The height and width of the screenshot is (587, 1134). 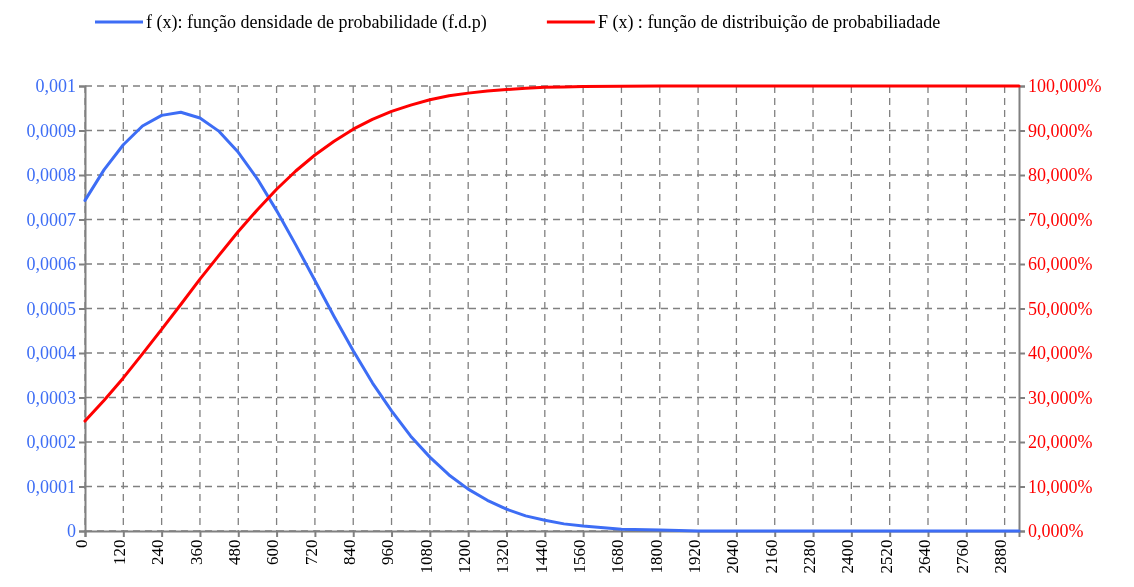 What do you see at coordinates (55, 86) in the screenshot?
I see `y-tick-label: 0,001` at bounding box center [55, 86].